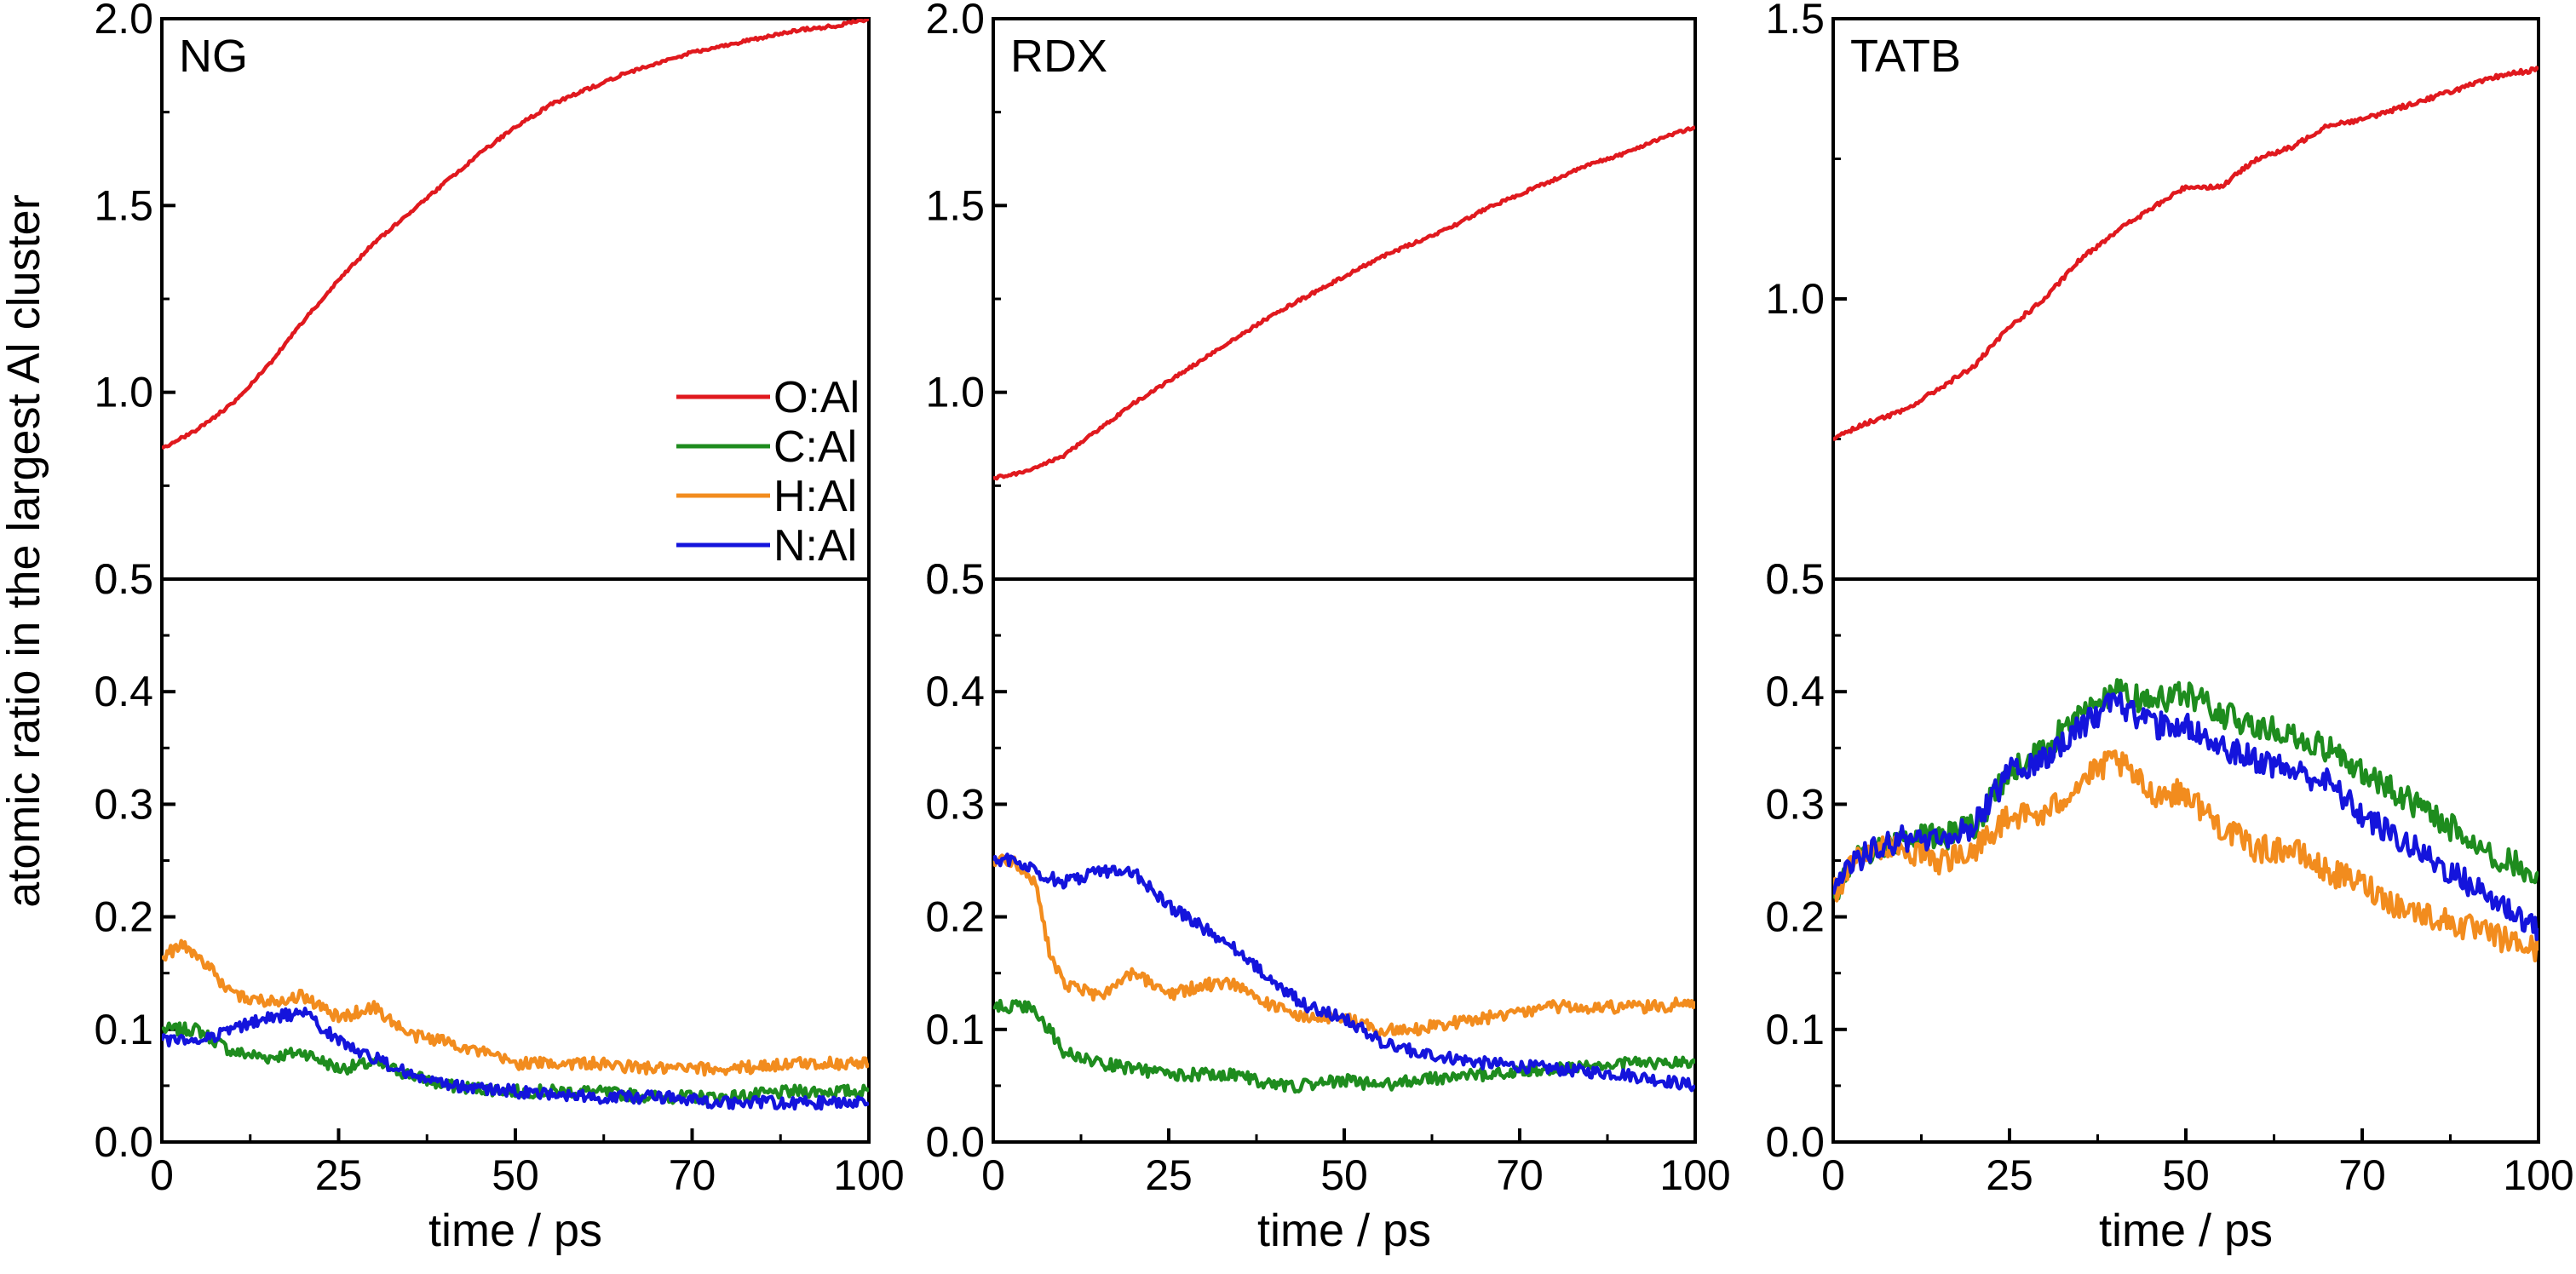 The width and height of the screenshot is (2576, 1274). I want to click on panel-label: NG, so click(214, 56).